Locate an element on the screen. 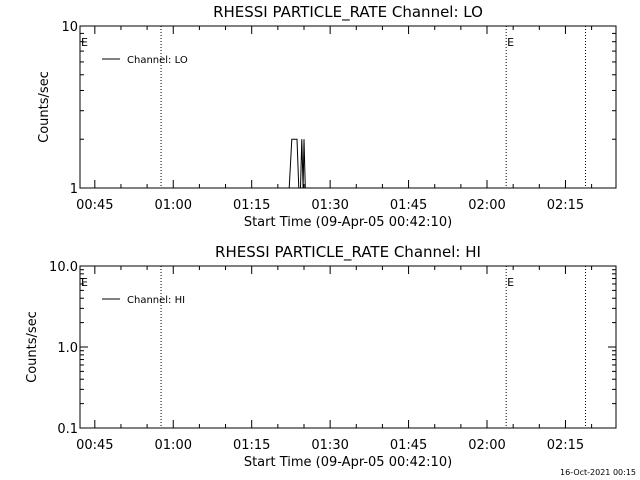 This screenshot has width=640, height=480. plot-timestamp: 16-Oct-2021 00:15 is located at coordinates (598, 472).